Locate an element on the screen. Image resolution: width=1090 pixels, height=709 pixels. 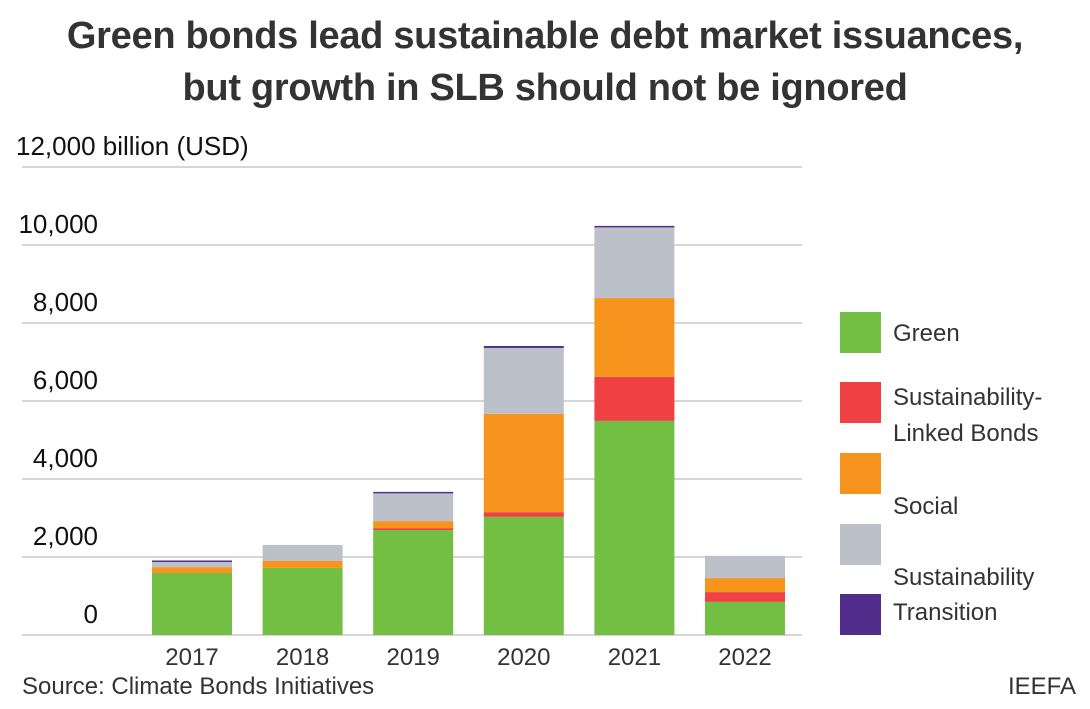
legend-label: Transition is located at coordinates (945, 613).